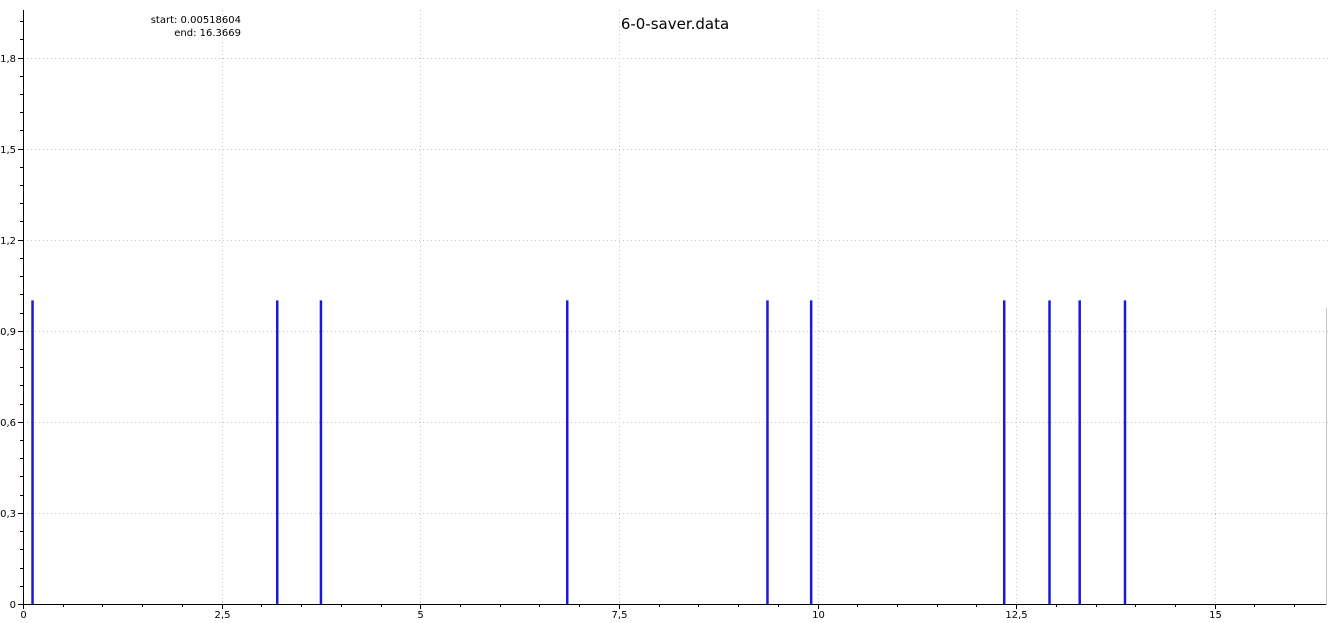 Image resolution: width=1339 pixels, height=623 pixels. Describe the element at coordinates (675, 24) in the screenshot. I see `chart-title: 6-0-saver.data` at that location.